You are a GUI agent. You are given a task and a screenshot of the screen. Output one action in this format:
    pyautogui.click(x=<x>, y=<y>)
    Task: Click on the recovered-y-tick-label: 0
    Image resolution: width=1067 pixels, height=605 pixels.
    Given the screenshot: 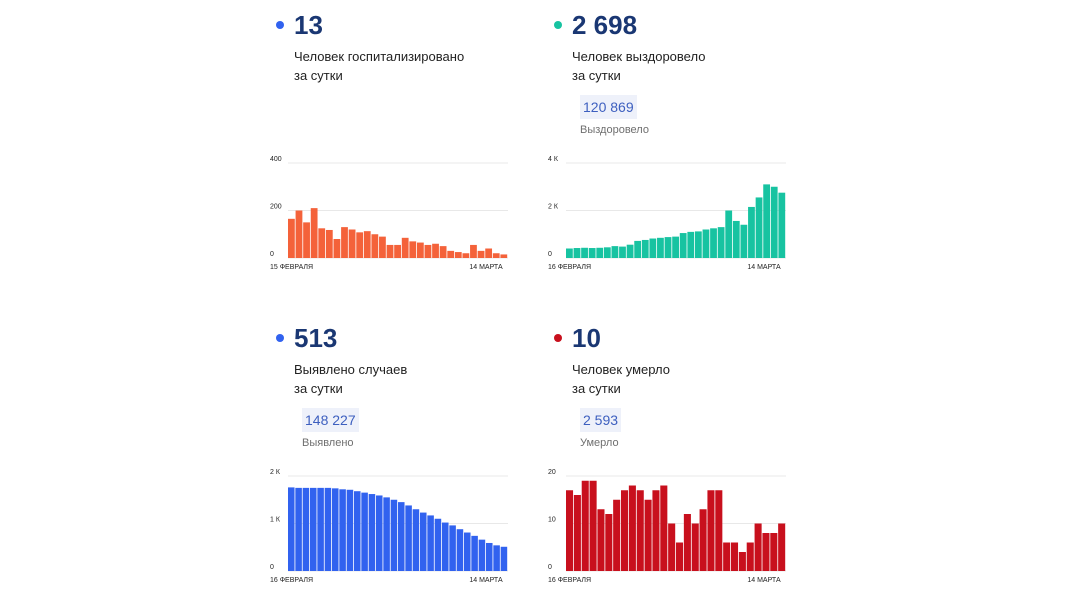 What is the action you would take?
    pyautogui.click(x=550, y=254)
    